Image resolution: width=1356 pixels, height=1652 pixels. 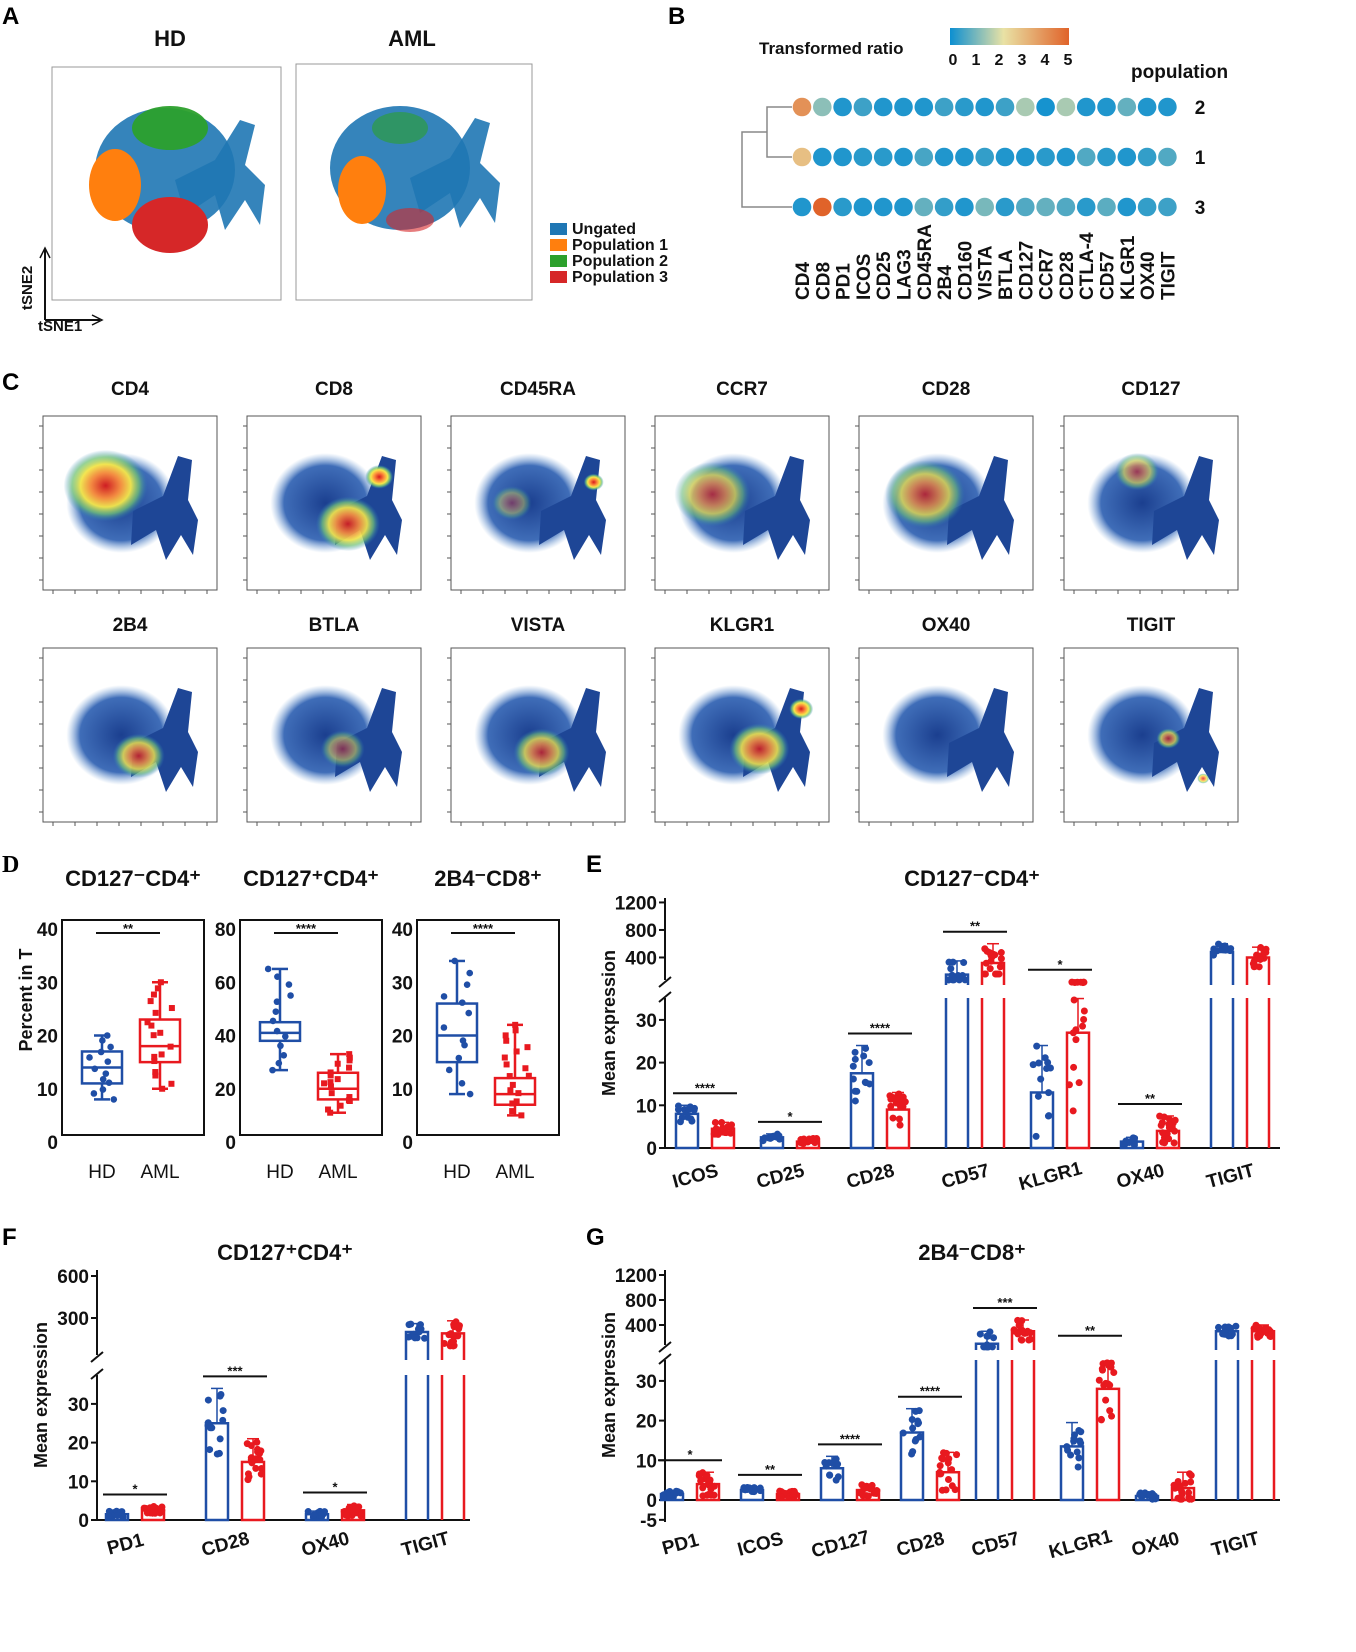 I want to click on colorbar-tick: 0, so click(x=953, y=60).